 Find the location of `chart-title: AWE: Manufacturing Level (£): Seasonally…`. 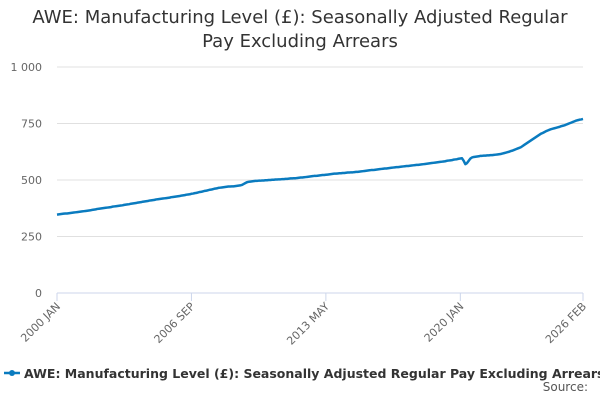

chart-title: AWE: Manufacturing Level (£): Seasonally… is located at coordinates (300, 29).